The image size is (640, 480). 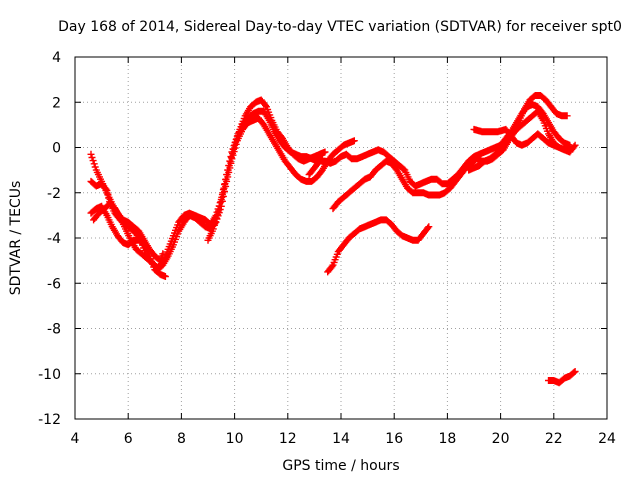 I want to click on x-tick-label: 10, so click(x=235, y=439).